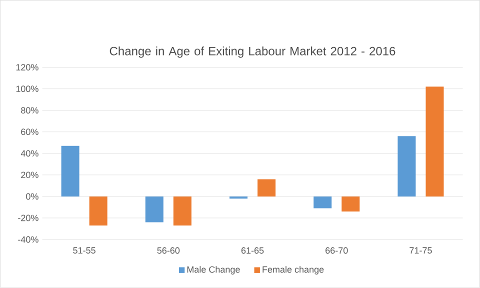  I want to click on x-tick-label: 61-65, so click(252, 250).